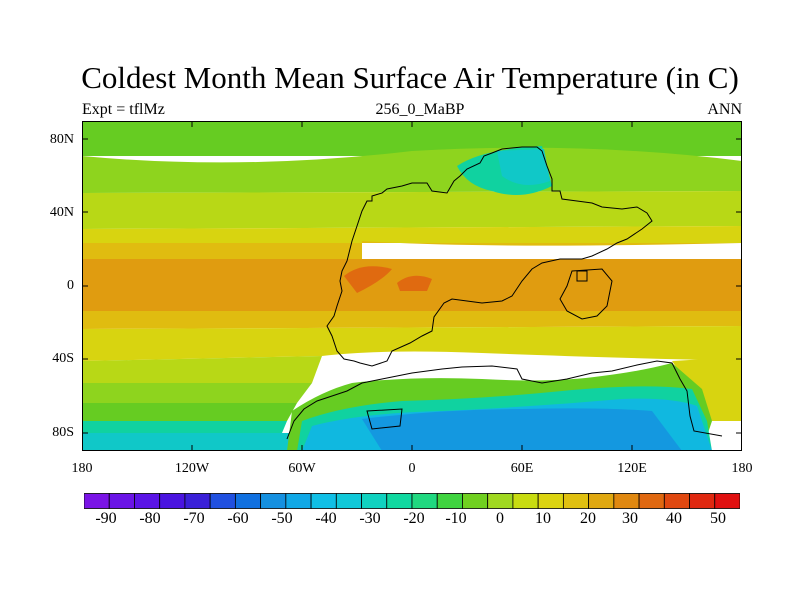 Image resolution: width=800 pixels, height=600 pixels. I want to click on band-south-green, so click(197, 393).